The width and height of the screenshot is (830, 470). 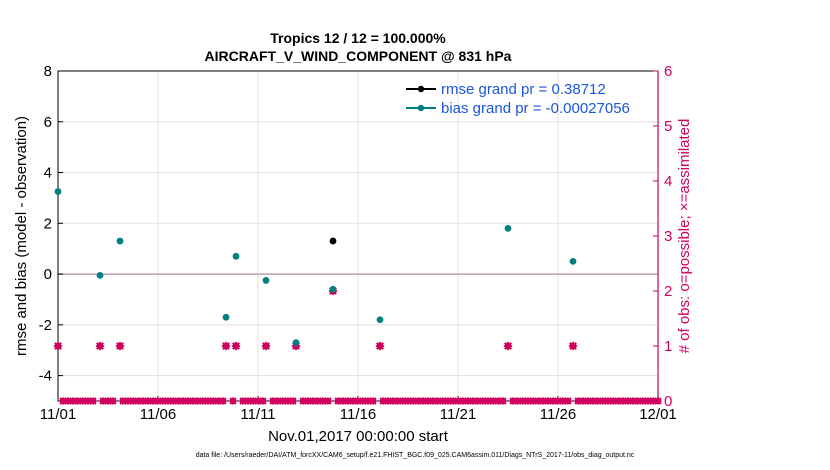 What do you see at coordinates (668, 236) in the screenshot?
I see `right-y-tick-label: 3` at bounding box center [668, 236].